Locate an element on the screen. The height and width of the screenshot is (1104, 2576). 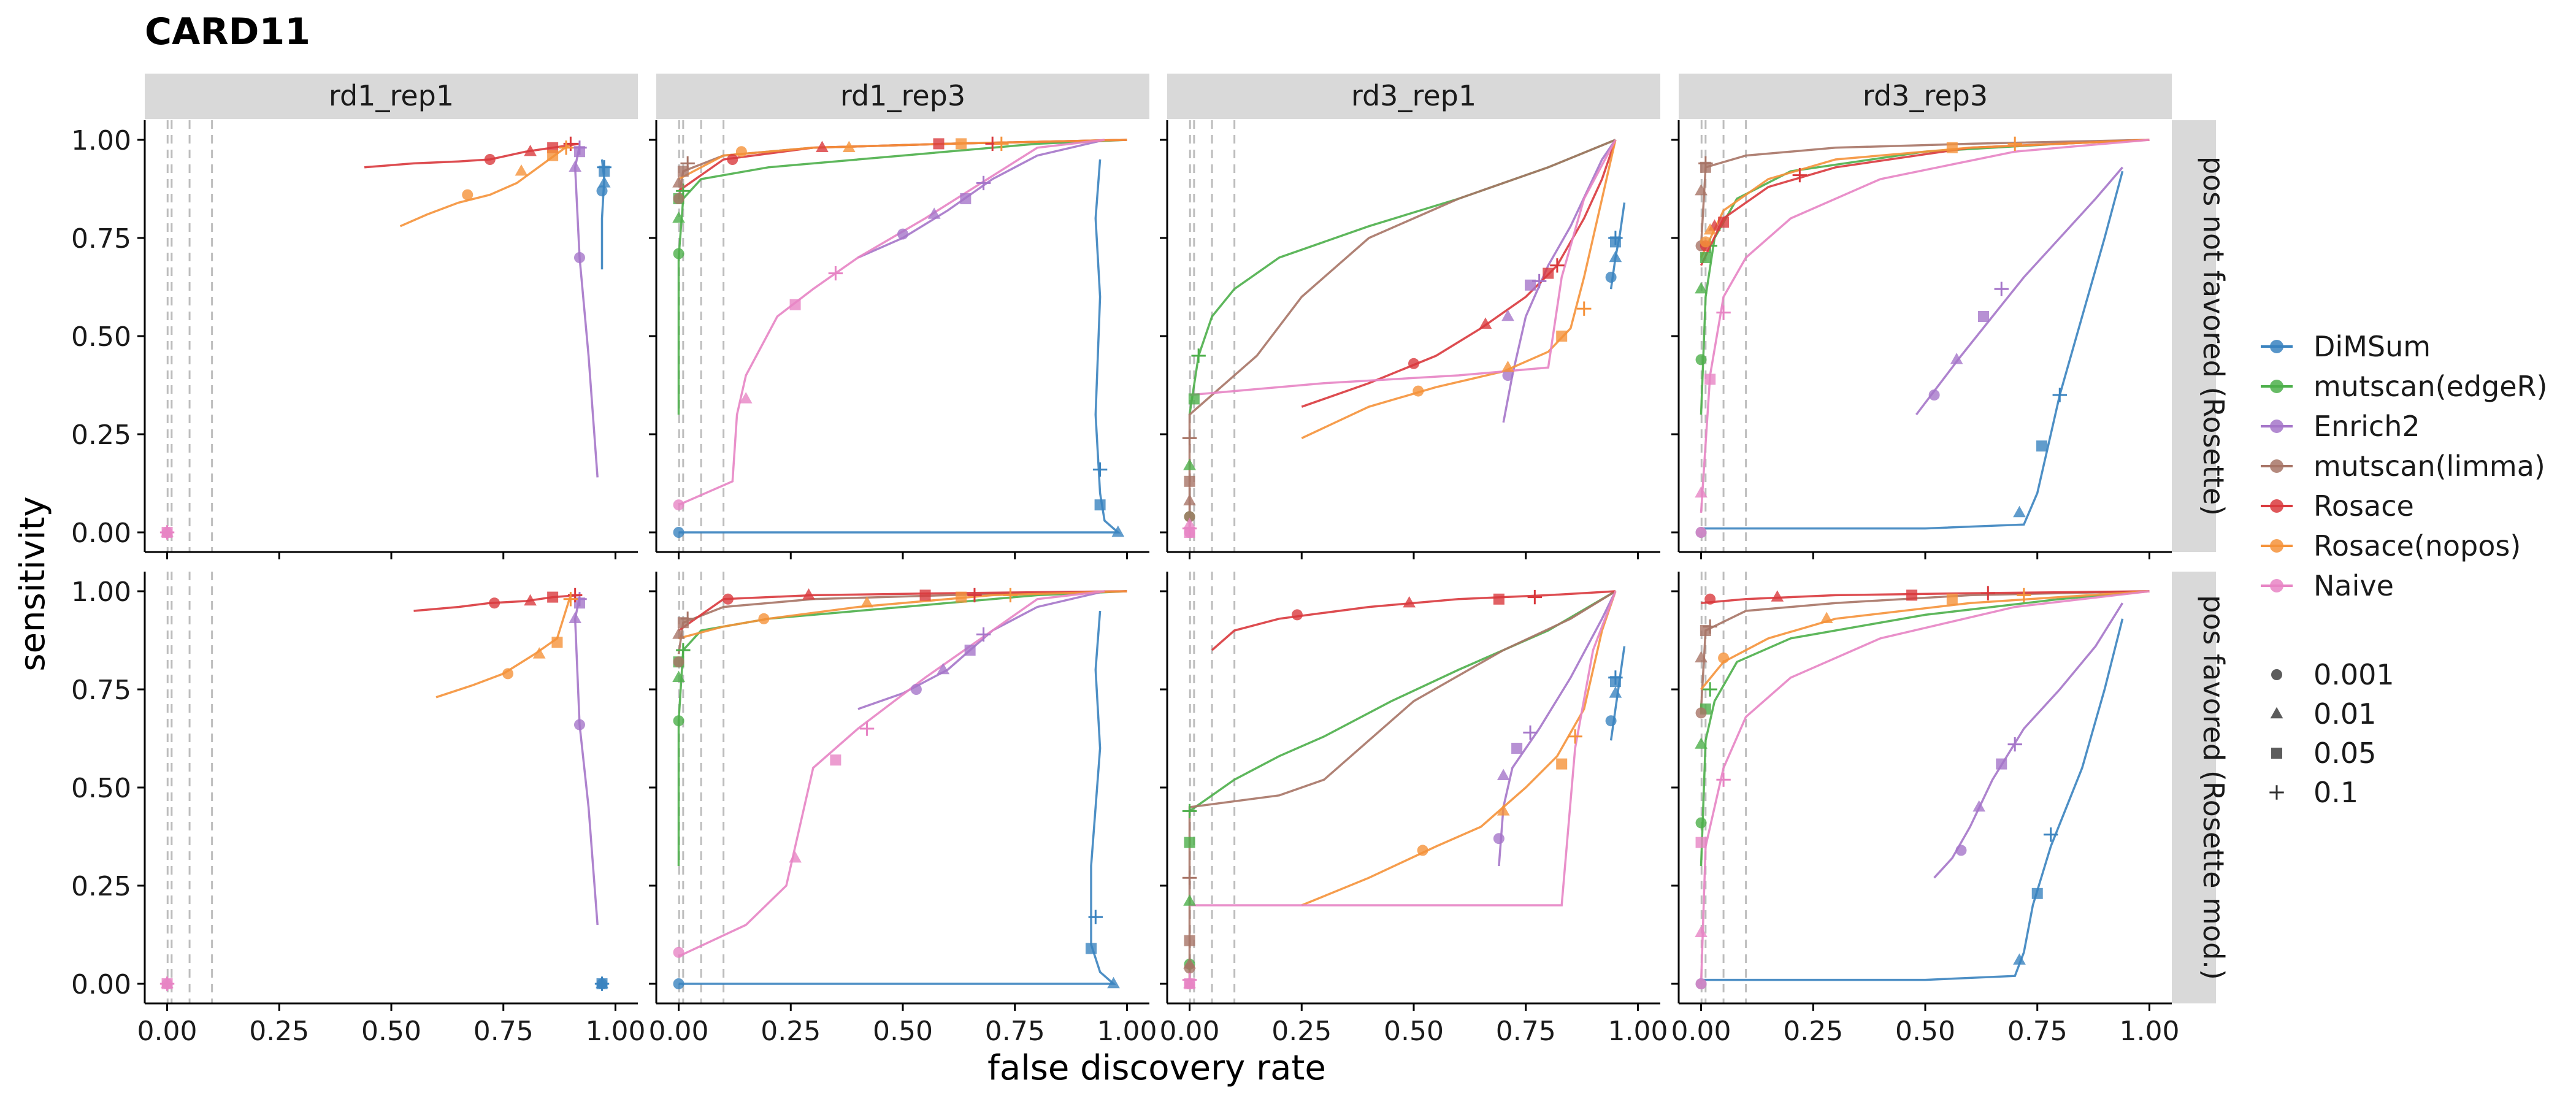
legend-label: mutscan(limma) is located at coordinates (2429, 466).